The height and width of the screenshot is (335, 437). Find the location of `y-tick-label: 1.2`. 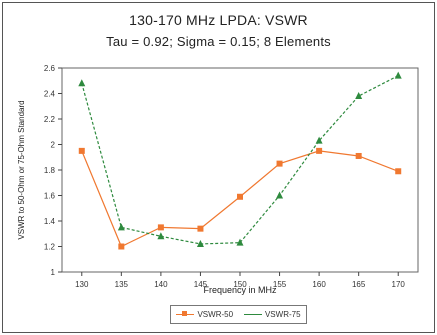

y-tick-label: 1.2 is located at coordinates (50, 247).